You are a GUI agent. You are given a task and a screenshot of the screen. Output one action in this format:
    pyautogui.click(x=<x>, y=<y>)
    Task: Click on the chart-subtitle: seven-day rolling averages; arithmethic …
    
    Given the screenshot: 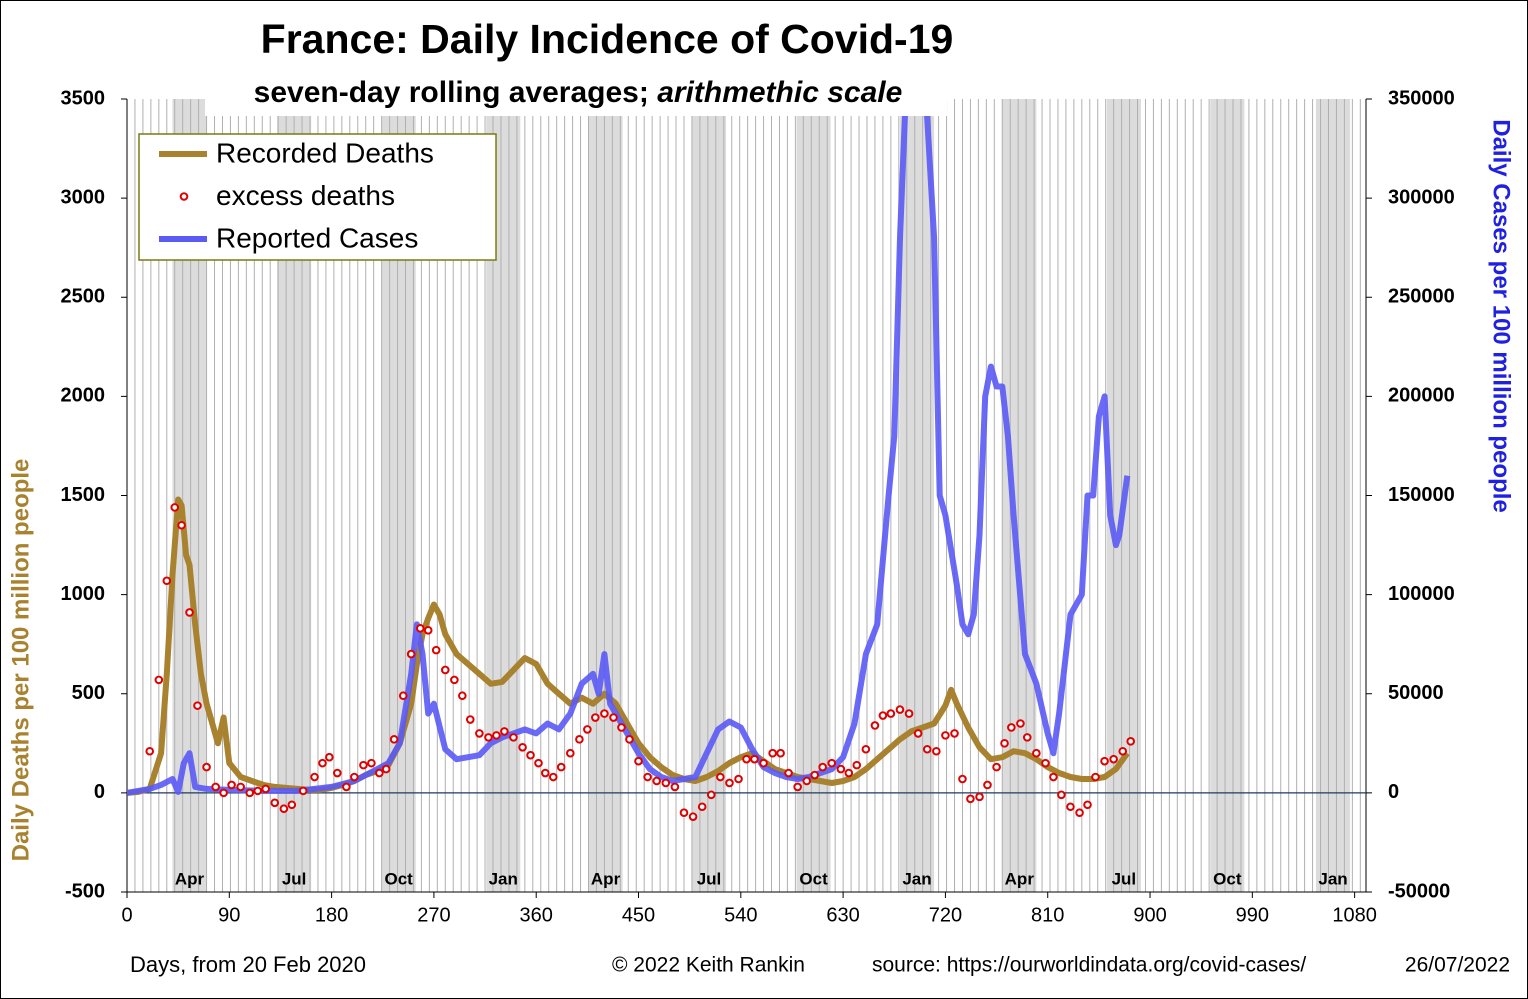 What is the action you would take?
    pyautogui.click(x=578, y=92)
    